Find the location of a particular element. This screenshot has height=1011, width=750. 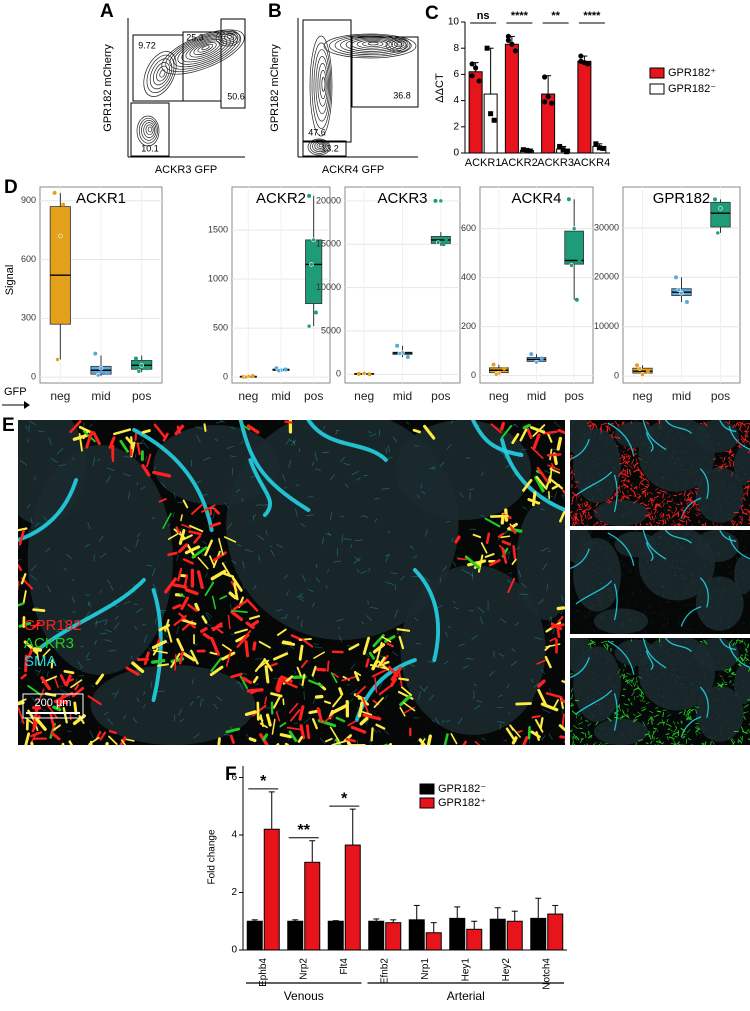

panel-title: ACKR2 is located at coordinates (281, 198).